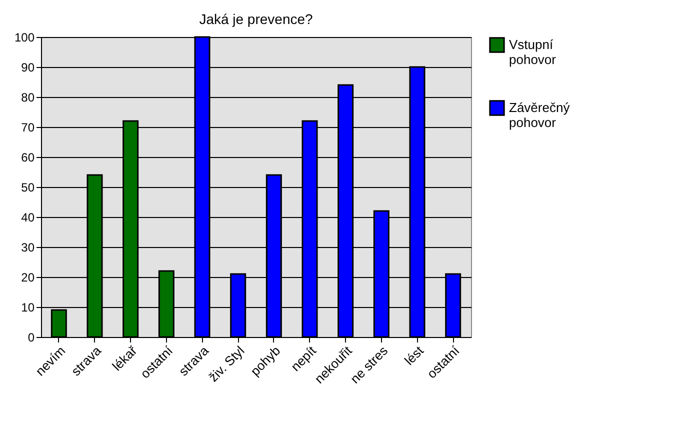  What do you see at coordinates (28, 247) in the screenshot?
I see `y-tick-label: 30` at bounding box center [28, 247].